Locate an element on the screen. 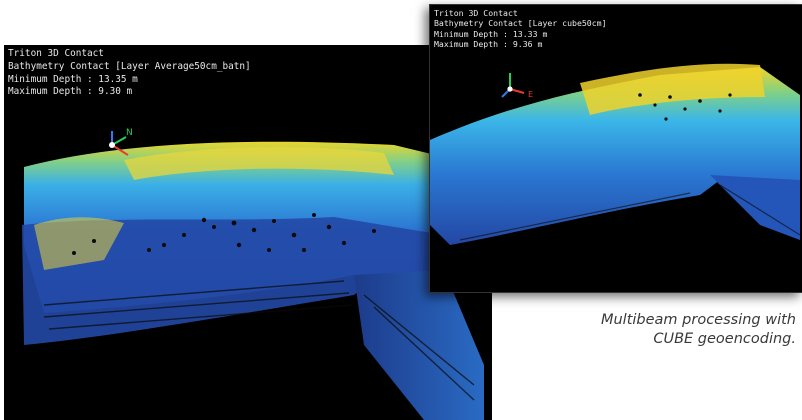 This screenshot has width=802, height=420. sounding-dots-left is located at coordinates (224, 234).